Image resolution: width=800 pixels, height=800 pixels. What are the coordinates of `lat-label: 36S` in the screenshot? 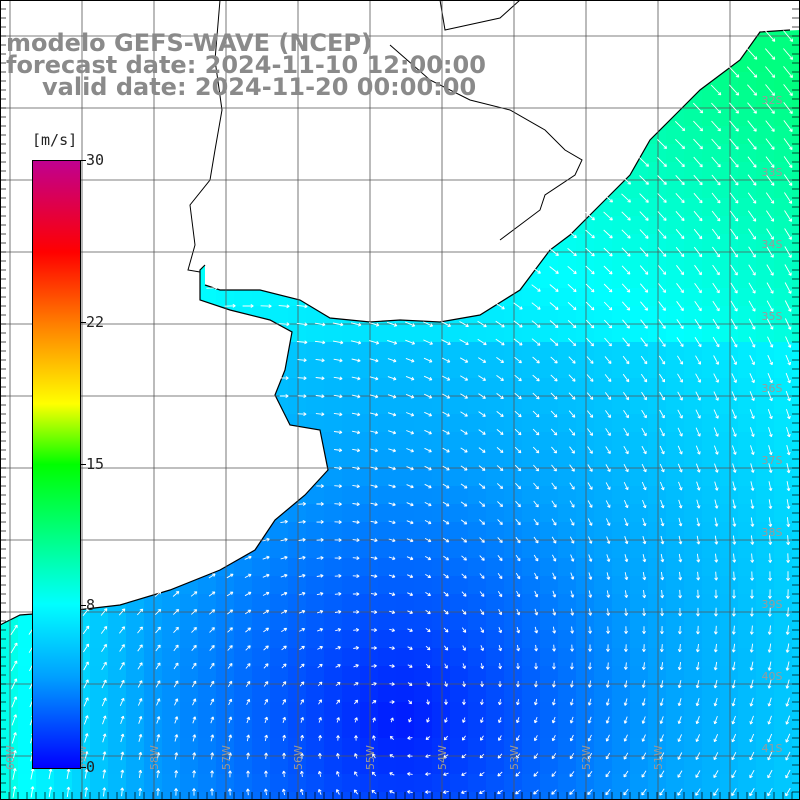 It's located at (772, 388).